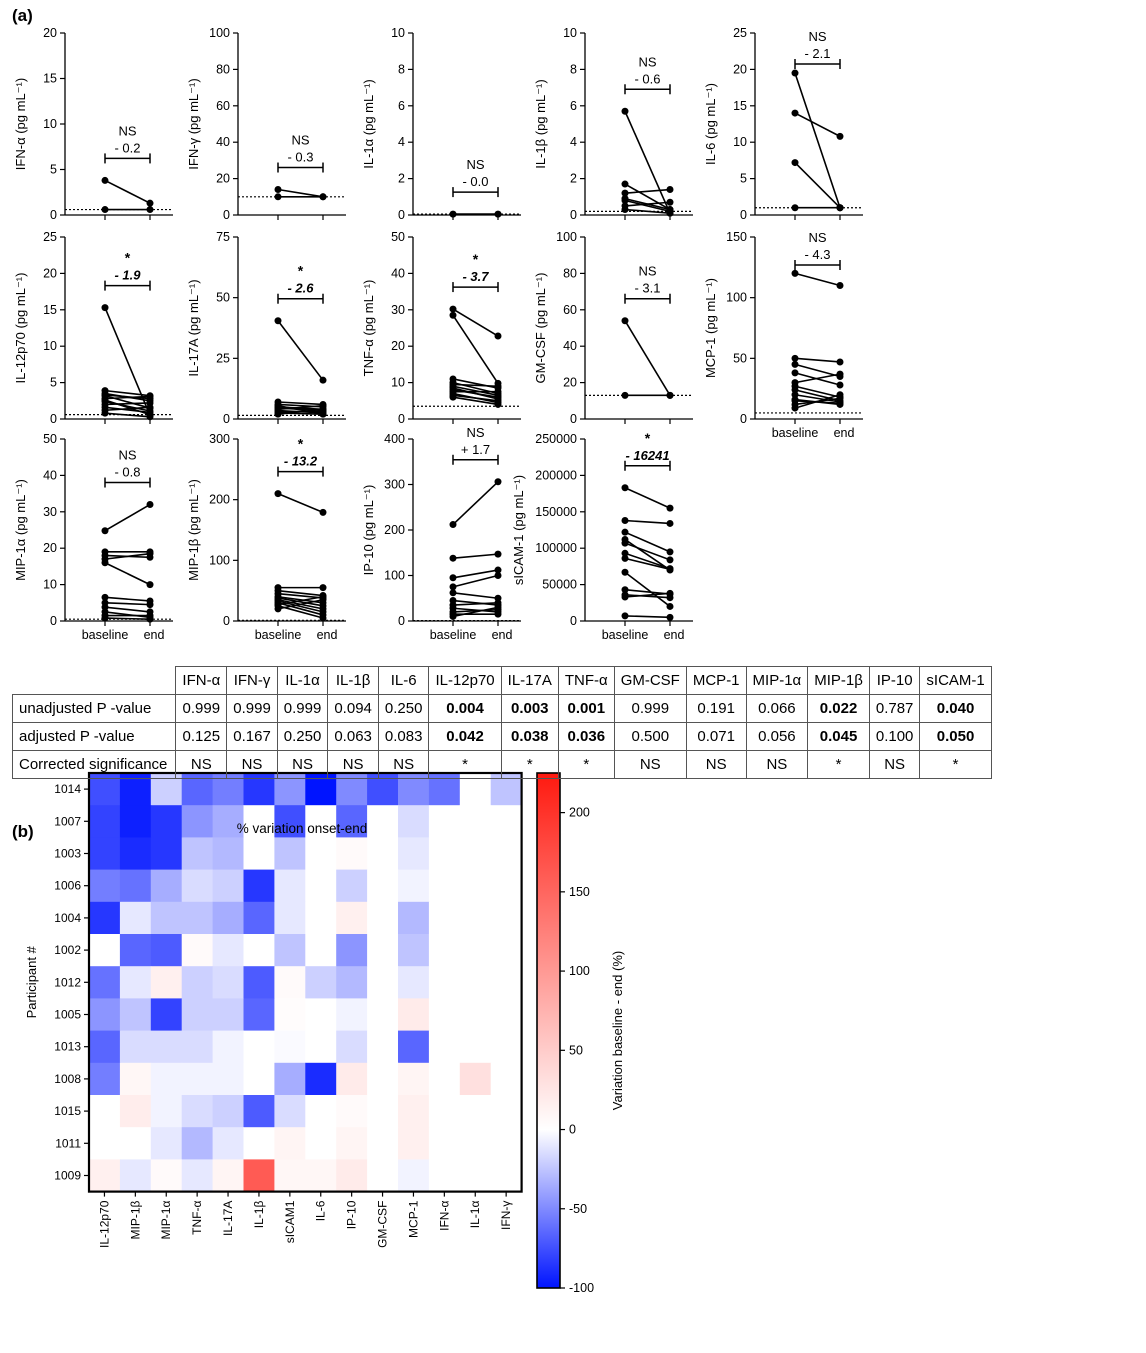 This screenshot has width=1146, height=1353. I want to click on y-tick-label: 80, so click(570, 273).